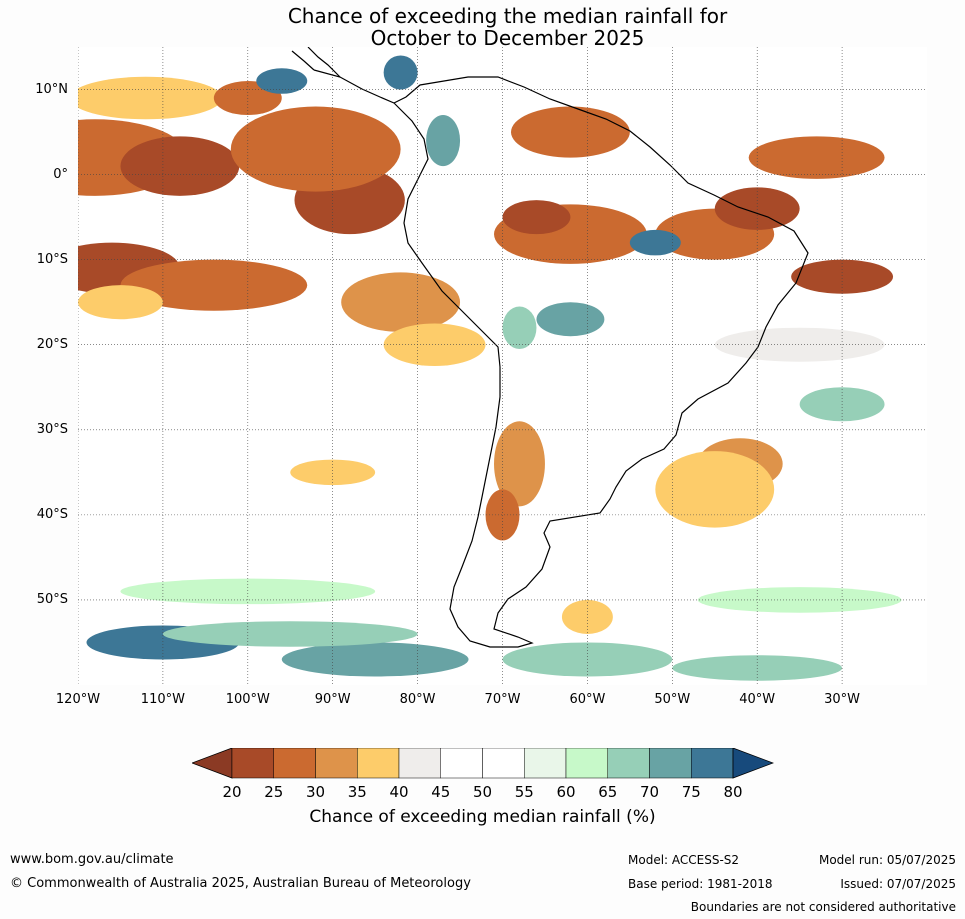  I want to click on map-title-line2: October to December 2025, so click(507, 38).